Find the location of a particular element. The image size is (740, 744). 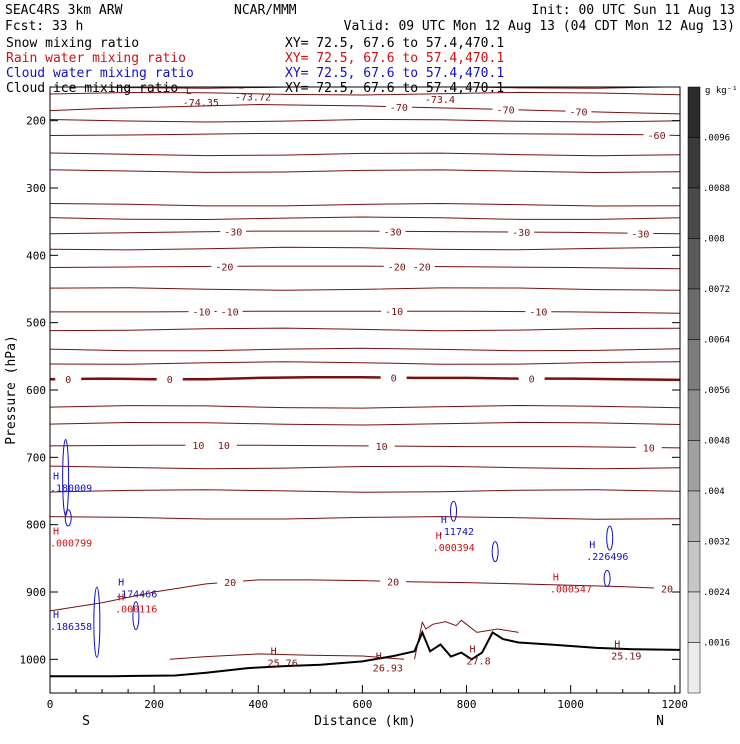

temperature-contour--60 is located at coordinates (365, 134).